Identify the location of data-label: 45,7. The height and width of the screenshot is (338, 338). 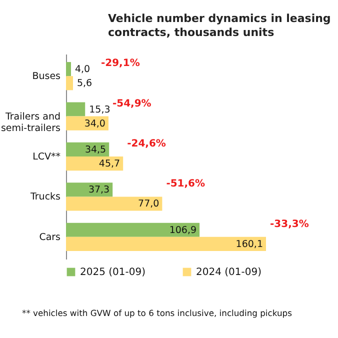
(109, 164).